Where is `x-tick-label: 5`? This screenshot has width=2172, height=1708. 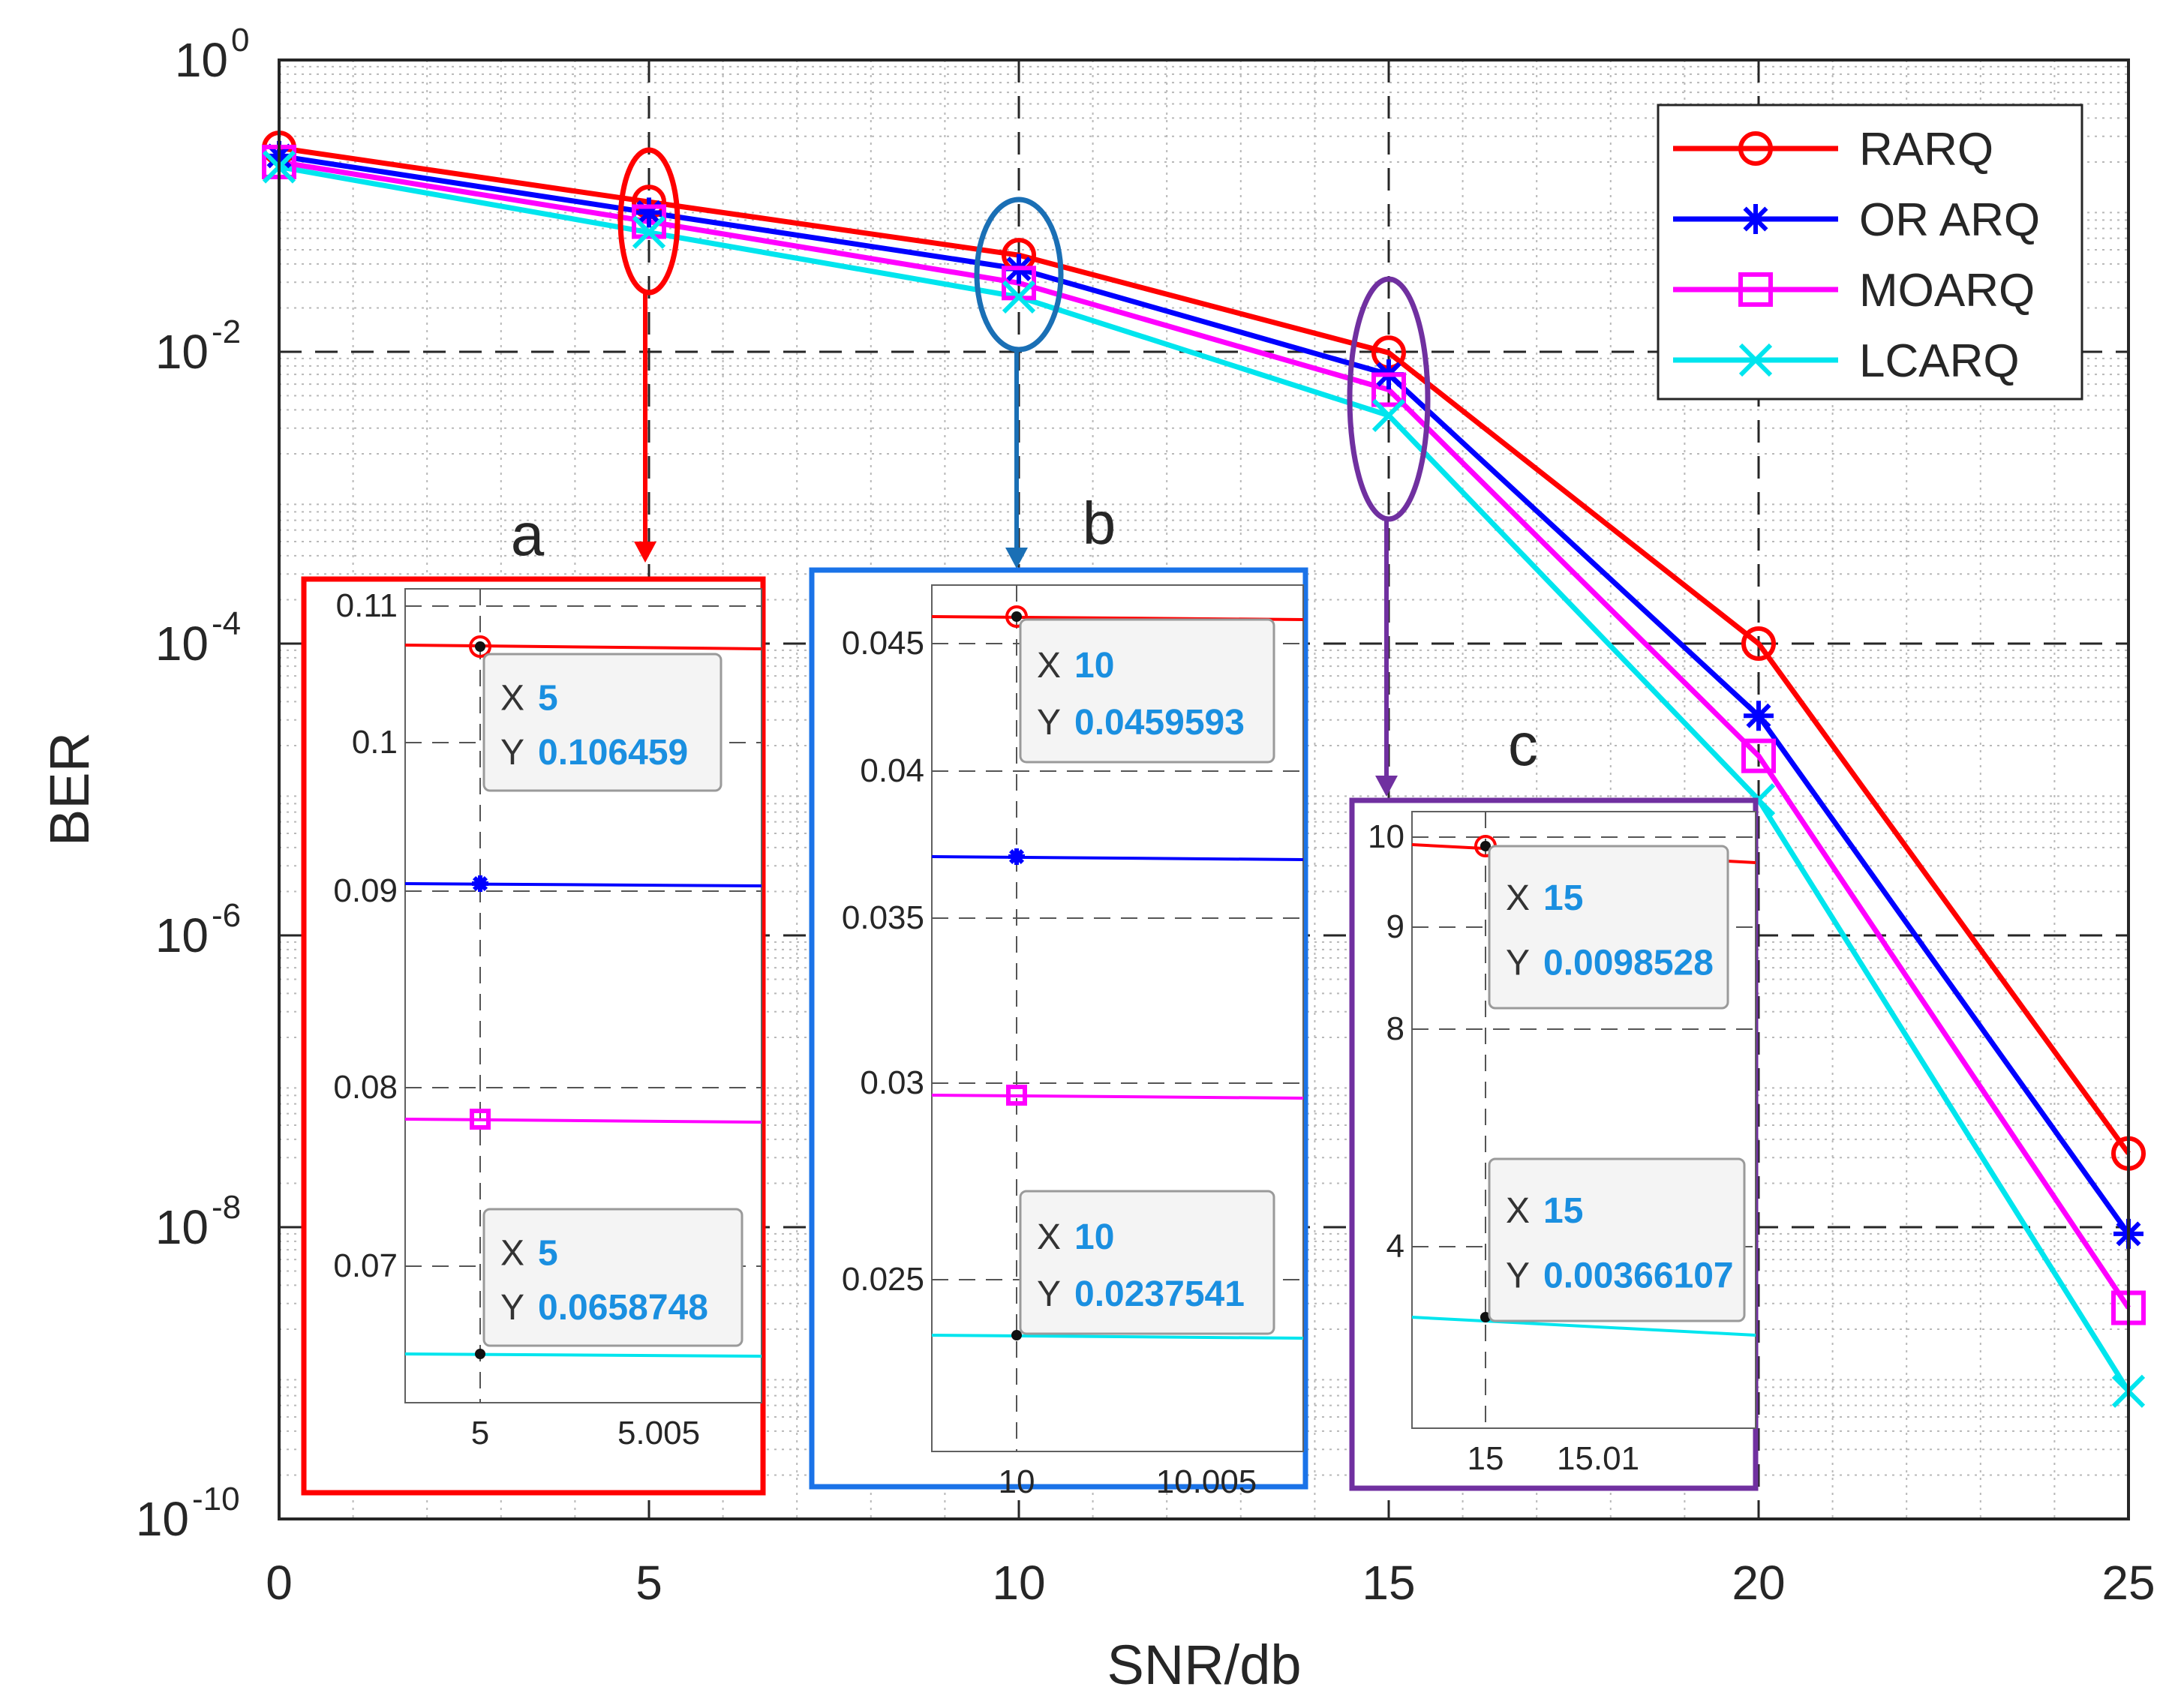 x-tick-label: 5 is located at coordinates (648, 1583).